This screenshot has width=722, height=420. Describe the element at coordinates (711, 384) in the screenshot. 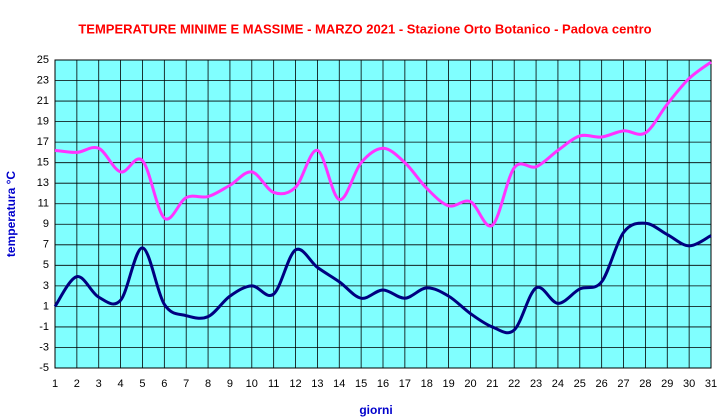

I see `x-tick-label: 31` at that location.